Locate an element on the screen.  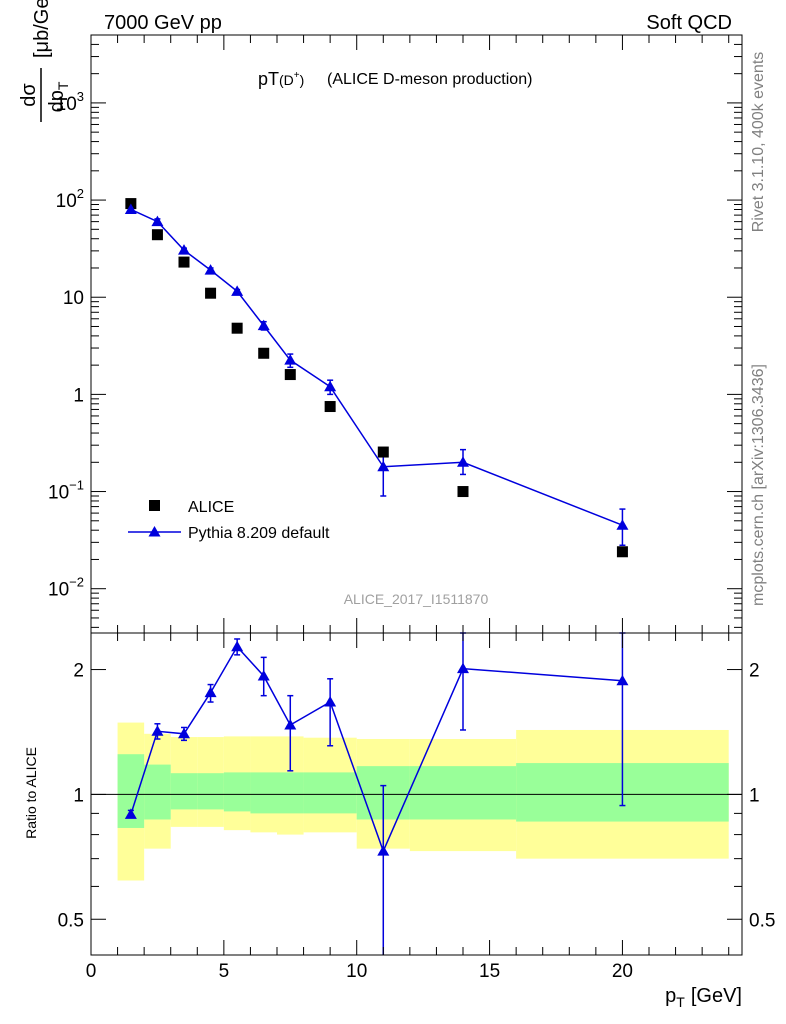
ratio-x-tick-label: 5 is located at coordinates (224, 971).